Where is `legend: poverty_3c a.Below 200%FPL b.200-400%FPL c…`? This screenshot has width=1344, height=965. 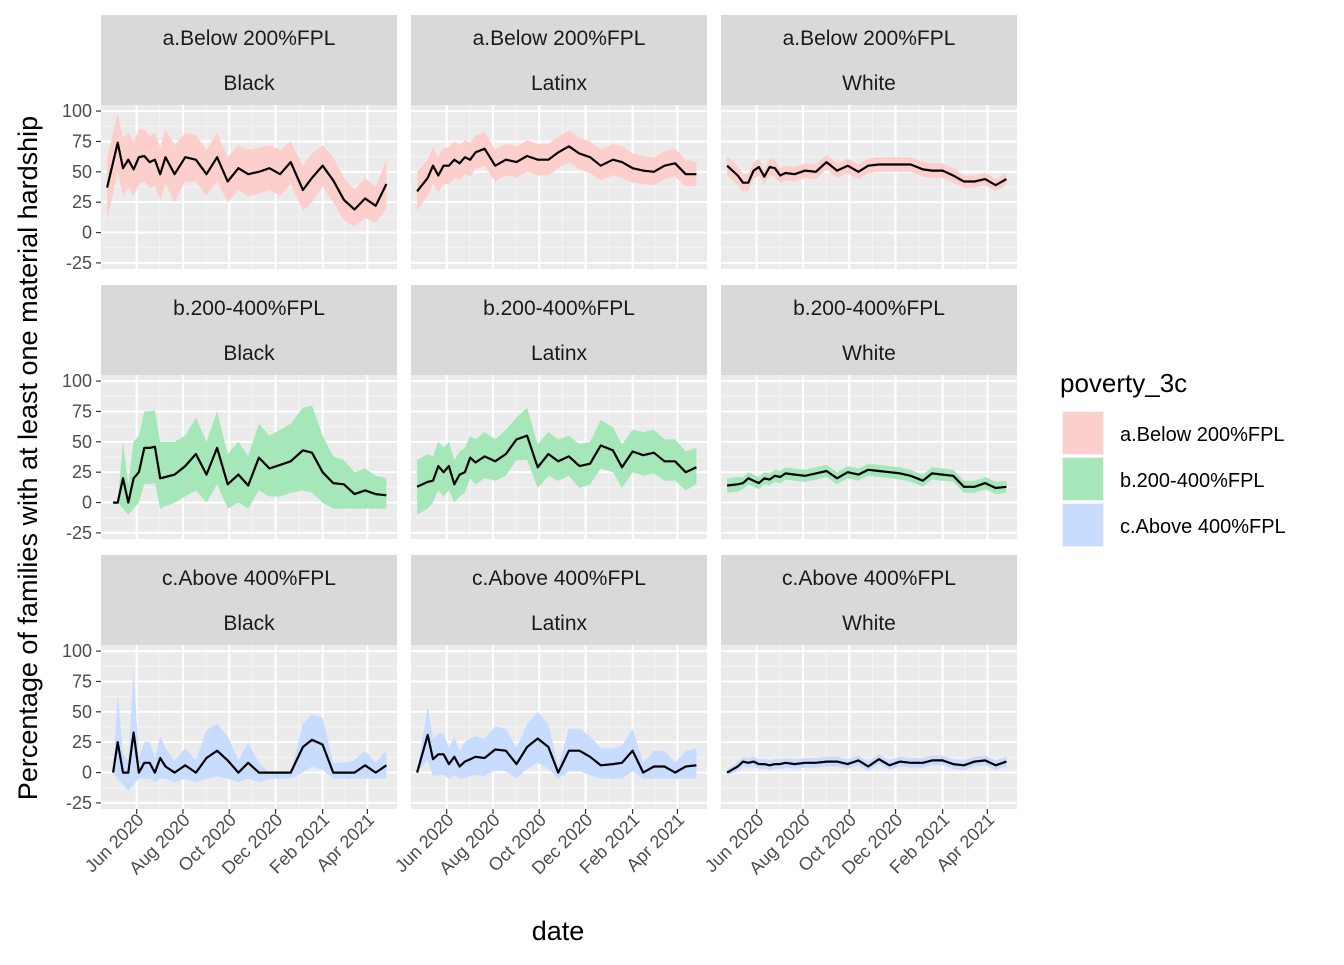 legend: poverty_3c a.Below 200%FPL b.200-400%FPL c… is located at coordinates (1173, 457).